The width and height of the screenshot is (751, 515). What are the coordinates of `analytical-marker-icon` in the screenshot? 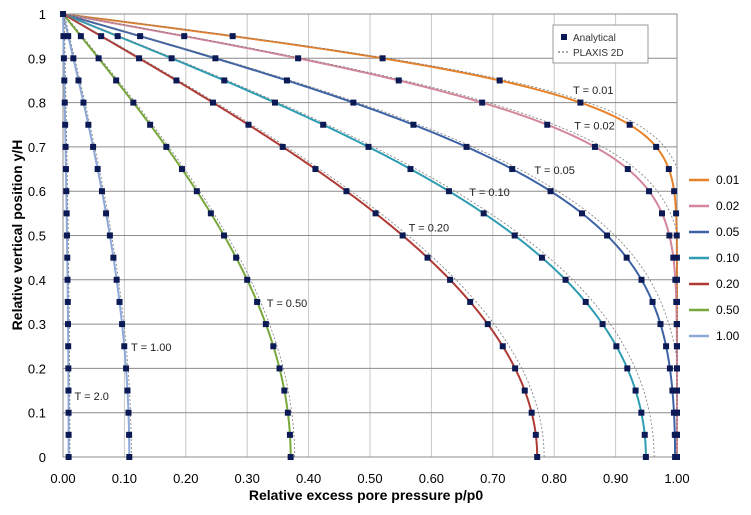 It's located at (564, 37).